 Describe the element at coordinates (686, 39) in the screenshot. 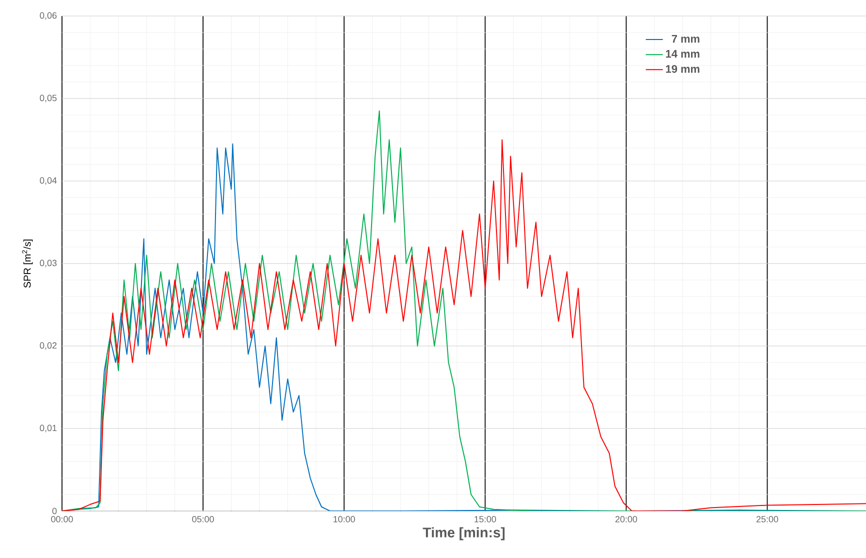

I see `legend-label: 7 mm` at that location.